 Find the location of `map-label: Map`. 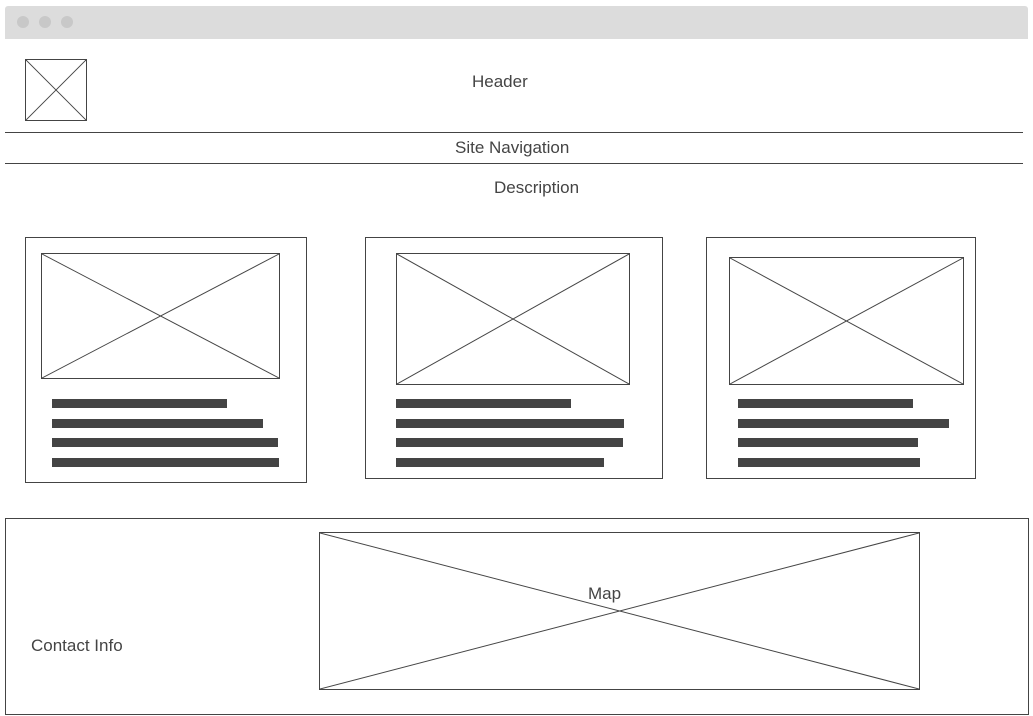

map-label: Map is located at coordinates (605, 593).